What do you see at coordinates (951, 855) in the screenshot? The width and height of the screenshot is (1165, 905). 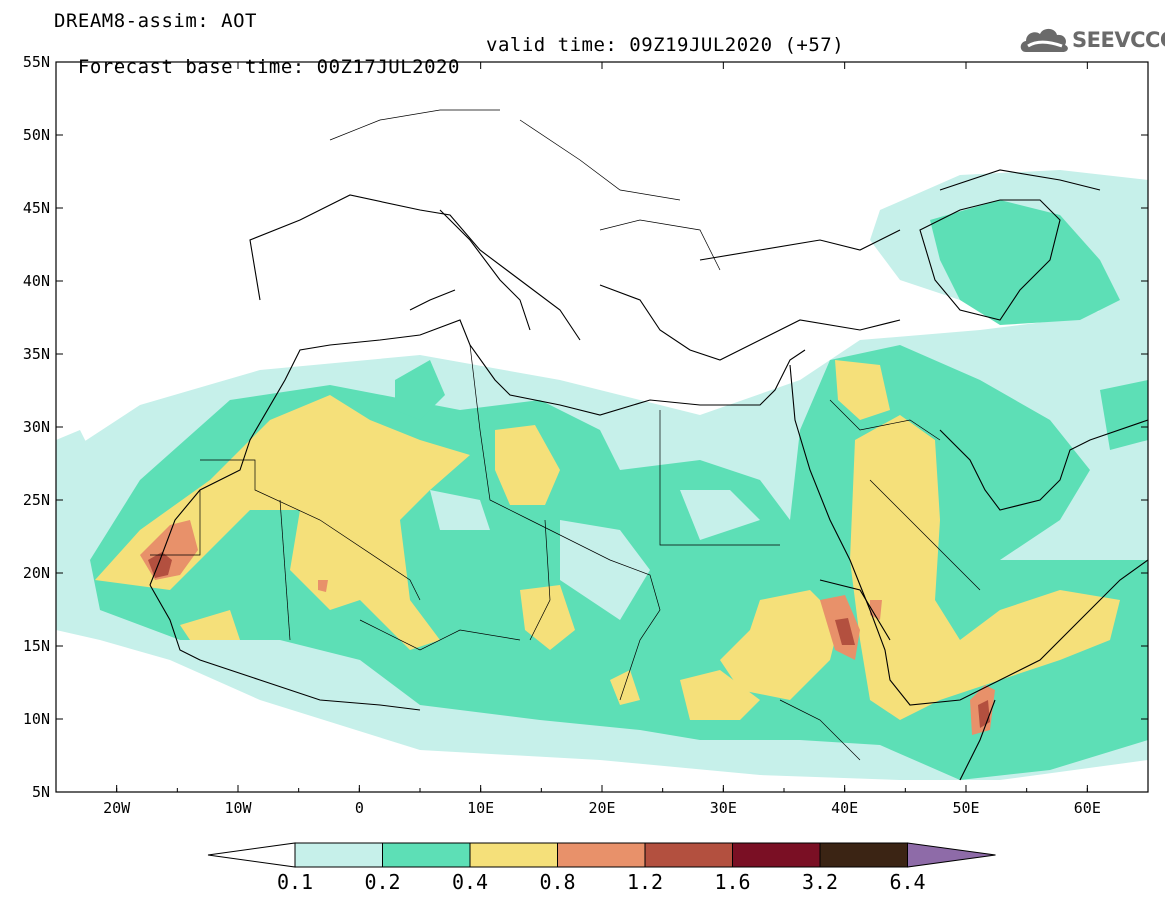 I see `colorbar-max-arrow` at bounding box center [951, 855].